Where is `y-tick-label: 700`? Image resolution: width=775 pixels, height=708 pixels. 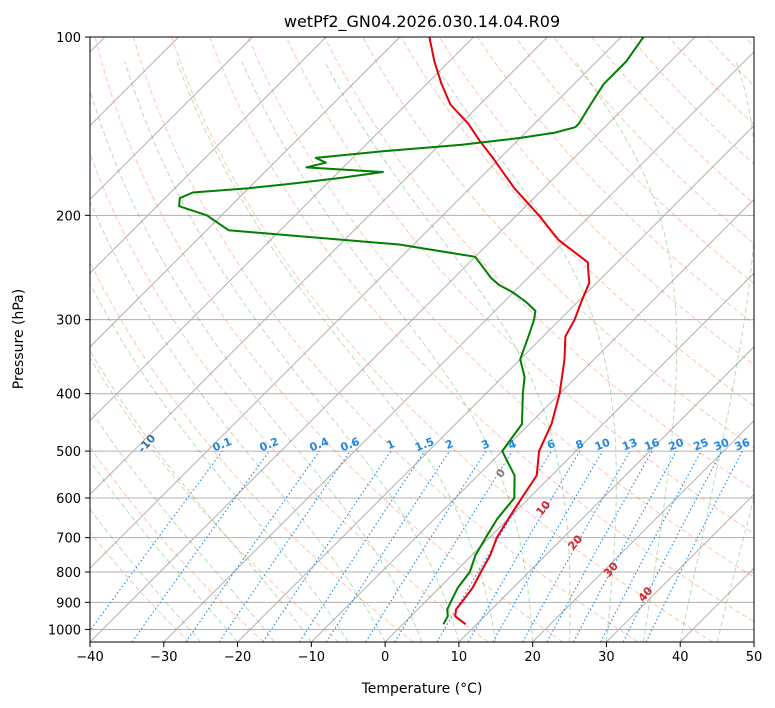 y-tick-label: 700 is located at coordinates (68, 539).